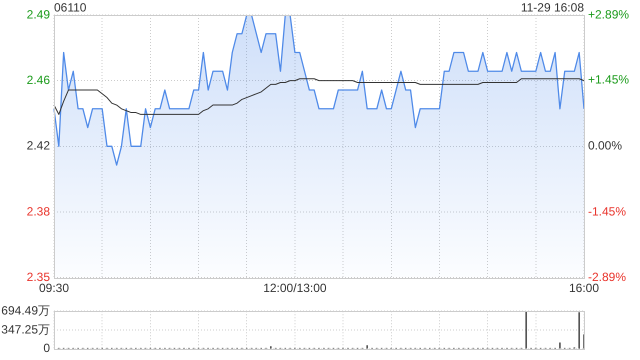 Image resolution: width=640 pixels, height=360 pixels. Describe the element at coordinates (607, 277) in the screenshot. I see `y2-tick-label: -2.89%` at that location.